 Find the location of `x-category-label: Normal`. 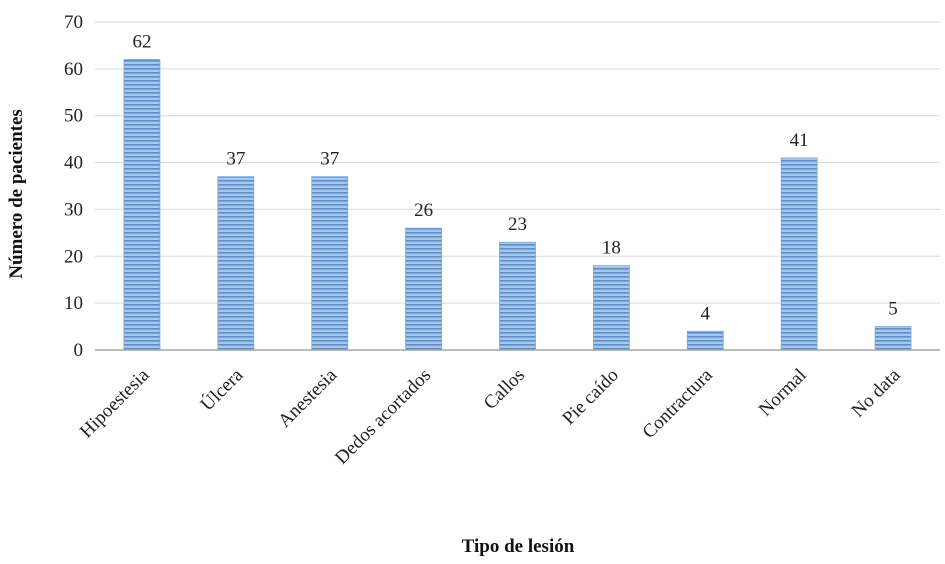

x-category-label: Normal is located at coordinates (783, 393).